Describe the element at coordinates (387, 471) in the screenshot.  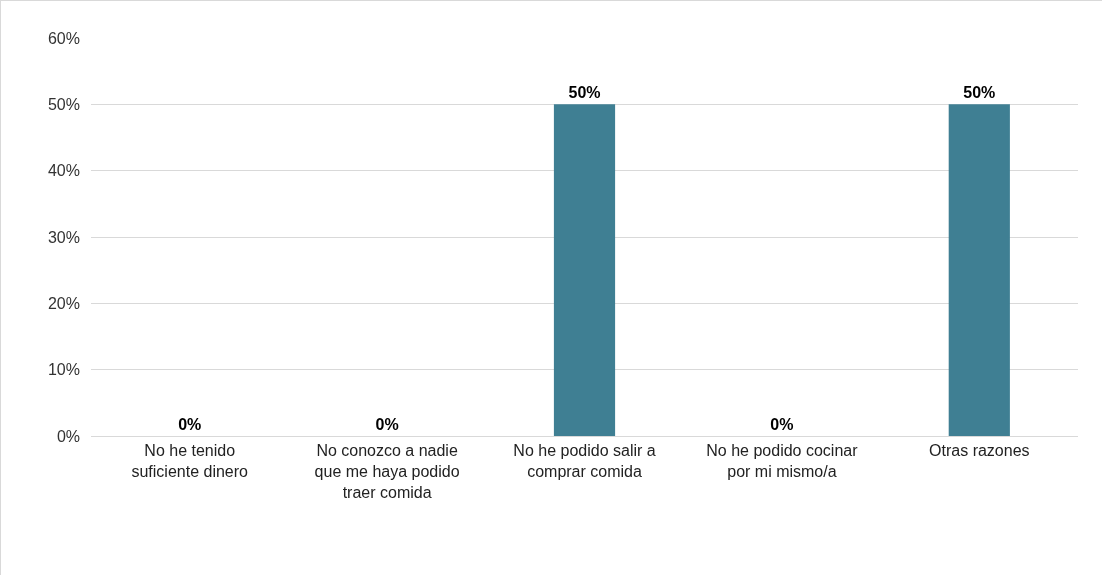
I see `x-tick-label: No conozco a nadie que me haya podido traer comida` at that location.